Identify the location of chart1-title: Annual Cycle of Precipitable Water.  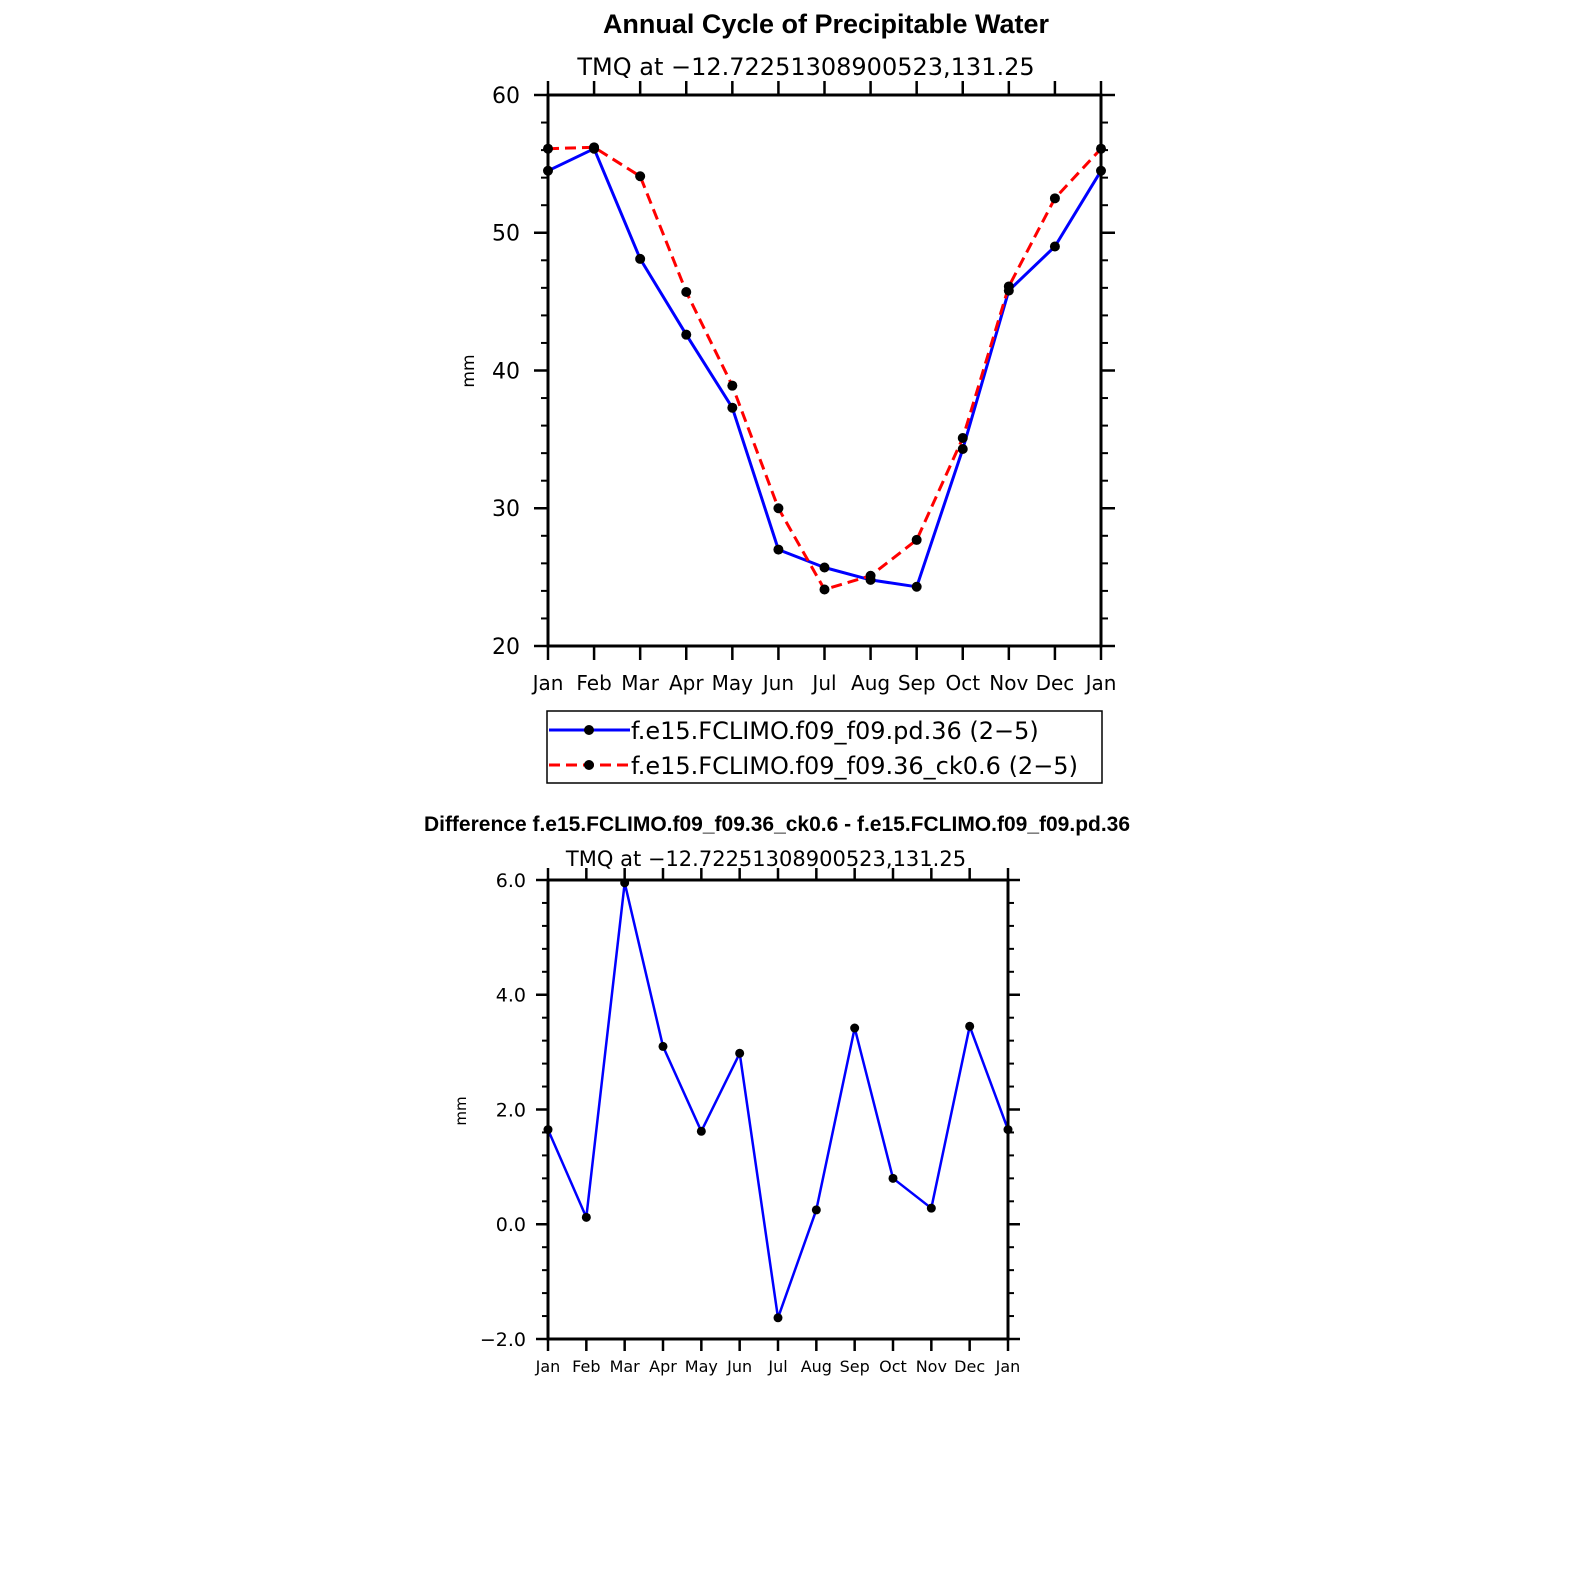
(826, 24).